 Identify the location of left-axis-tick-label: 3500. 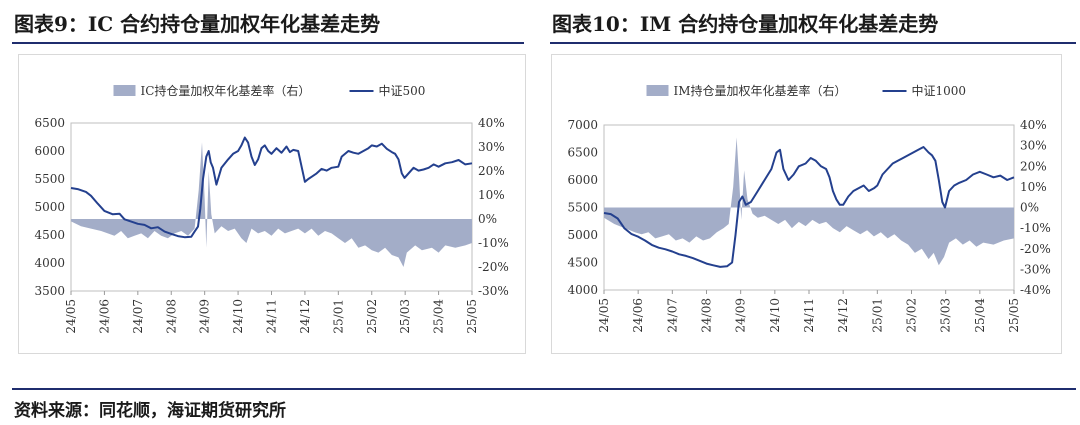
(49, 291).